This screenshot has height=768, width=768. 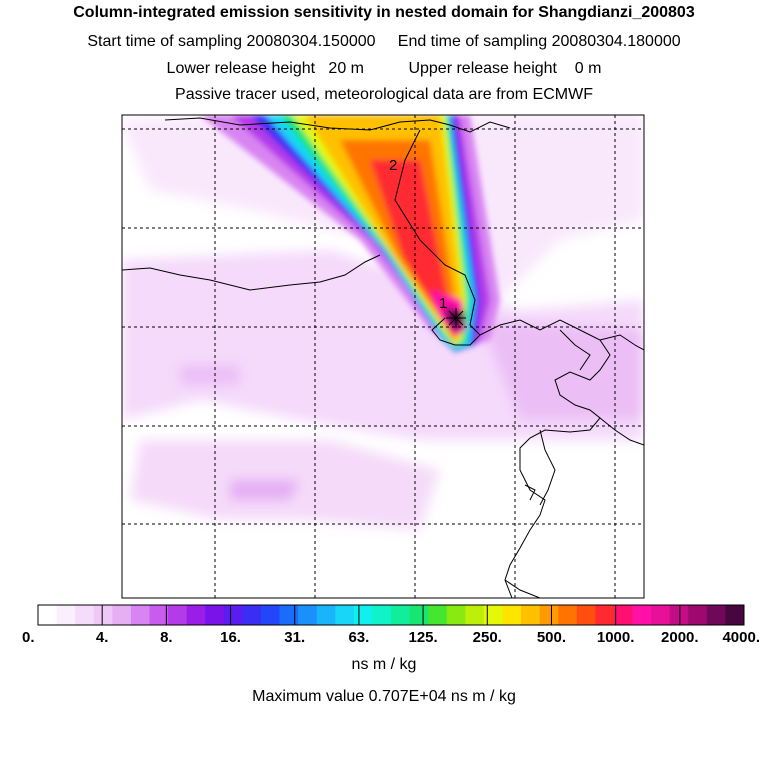 I want to click on colorbar, so click(x=391, y=615).